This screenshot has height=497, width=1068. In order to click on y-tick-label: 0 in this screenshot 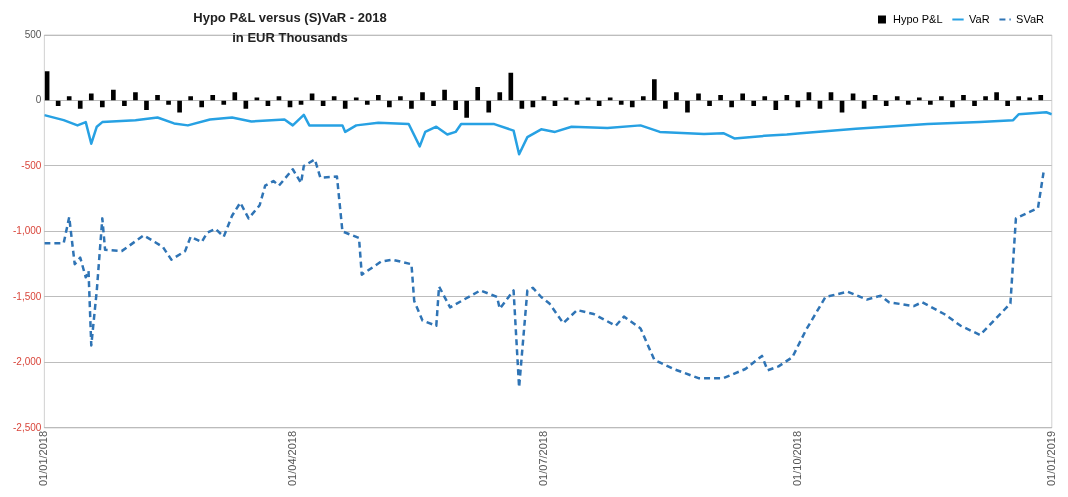, I will do `click(38, 100)`.